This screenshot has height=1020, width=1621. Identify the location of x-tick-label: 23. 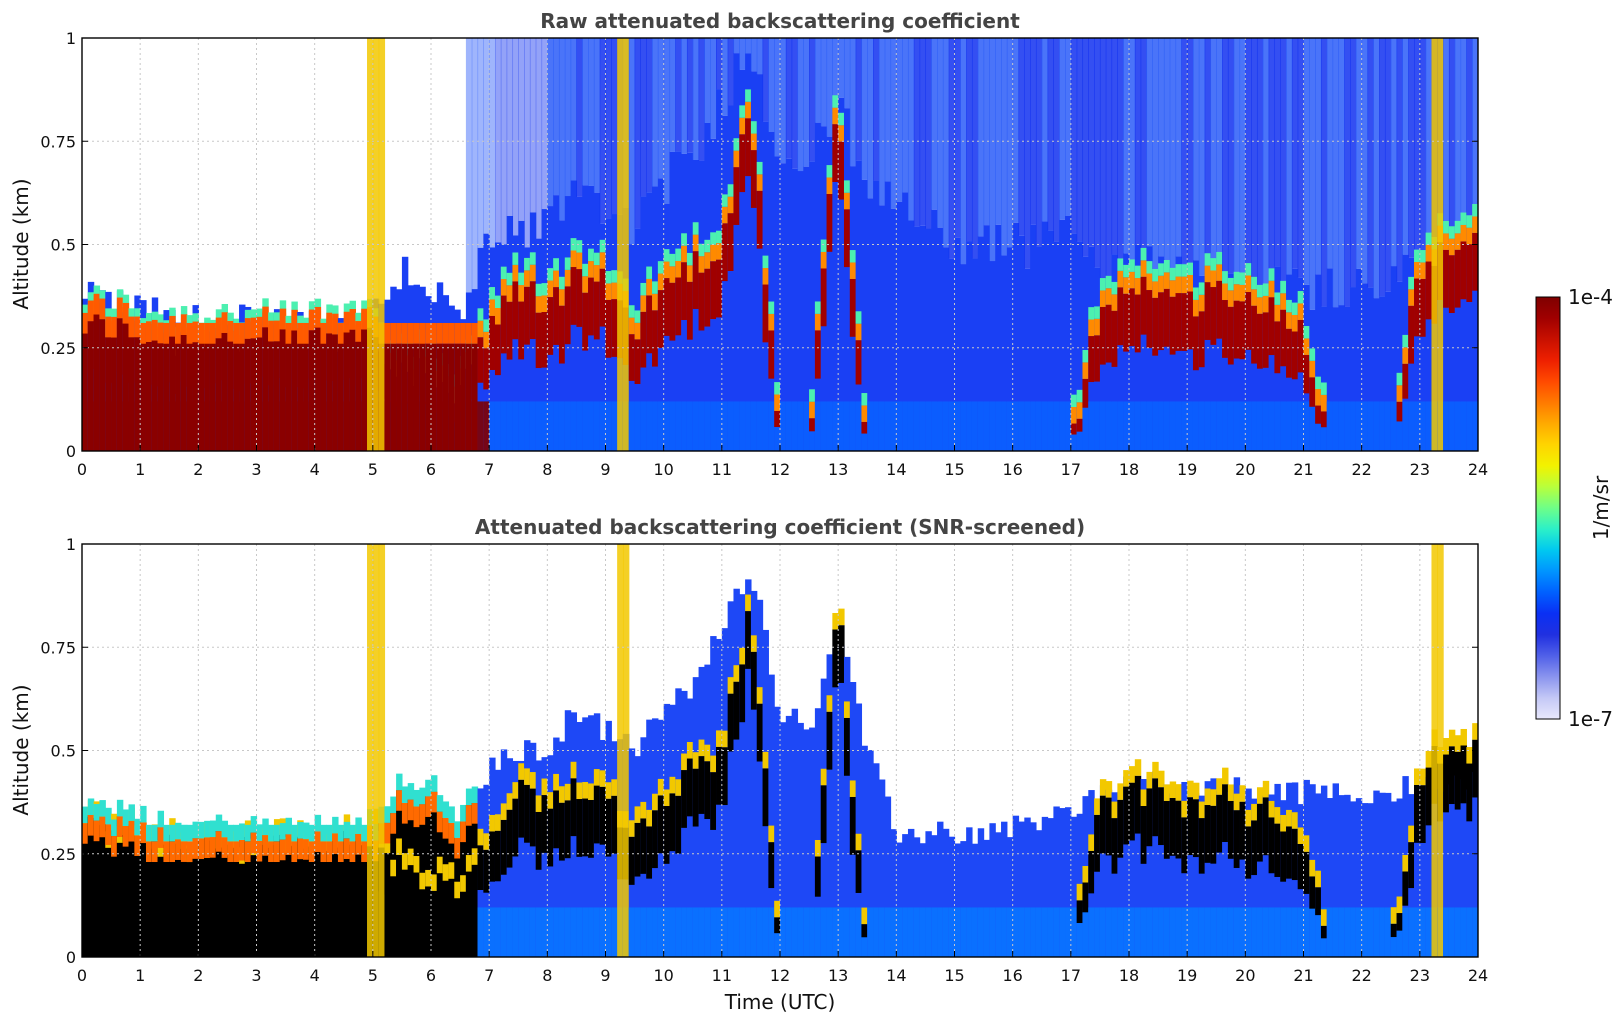
(1420, 975).